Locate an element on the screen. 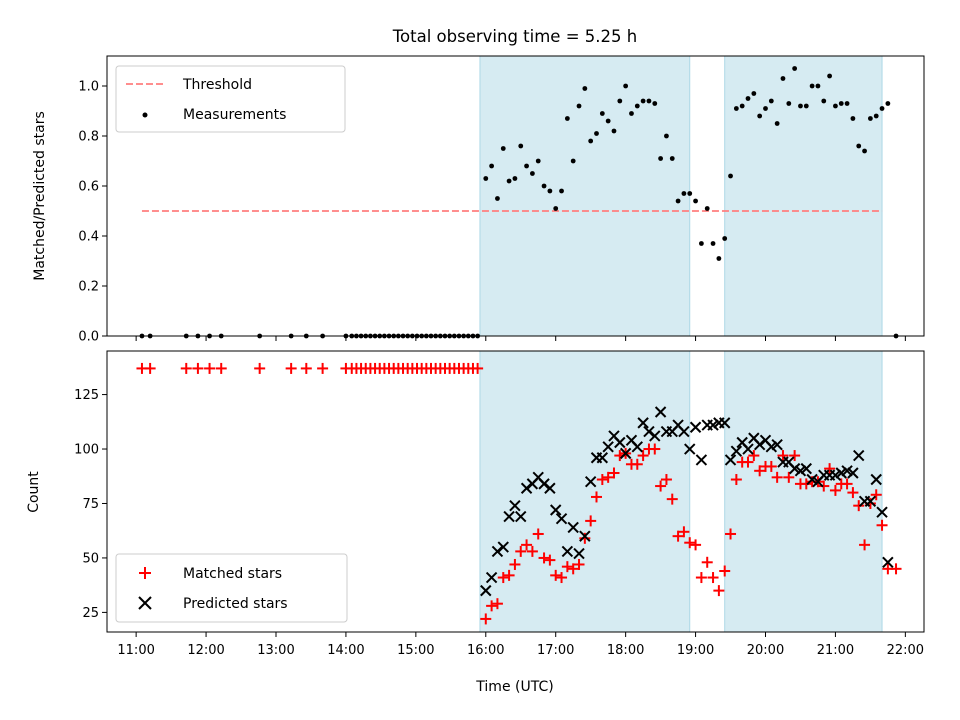 This screenshot has width=960, height=720. matched-legend-label: Matched stars is located at coordinates (232, 574).